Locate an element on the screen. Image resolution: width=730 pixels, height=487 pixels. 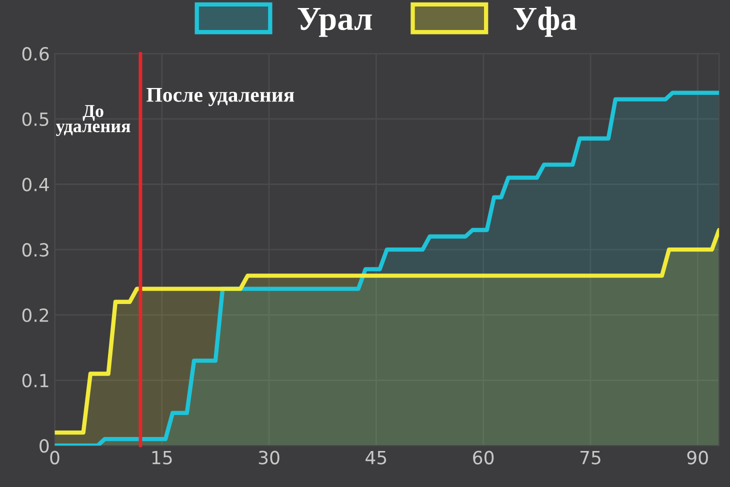
x-tick-label: 15 is located at coordinates (162, 457).